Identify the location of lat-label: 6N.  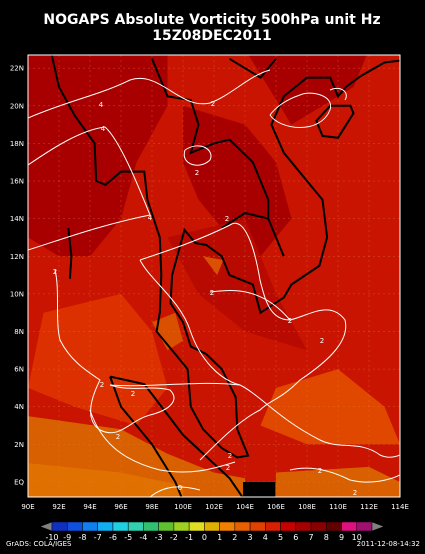
(19, 370).